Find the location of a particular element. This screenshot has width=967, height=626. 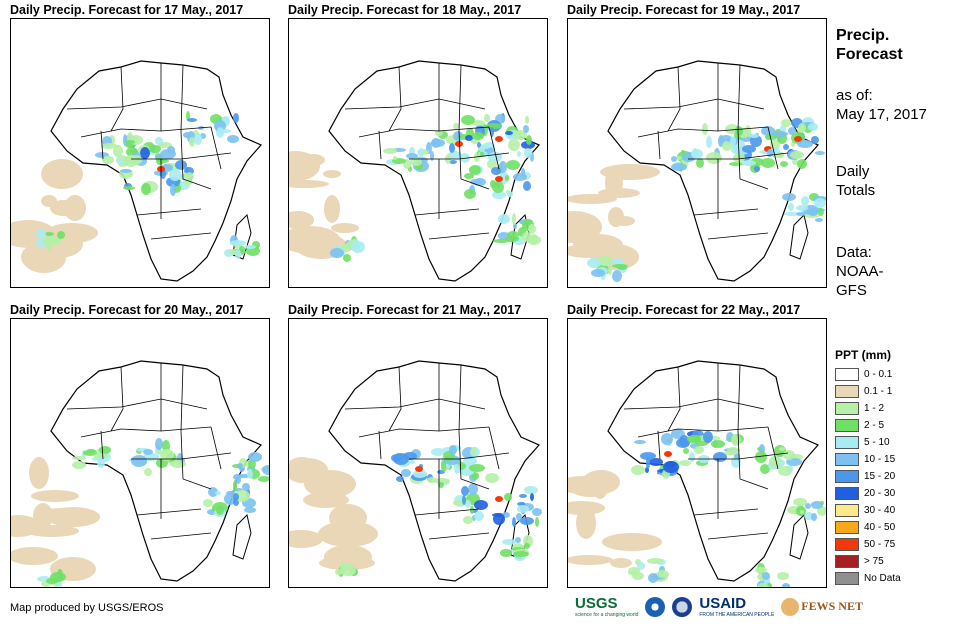

sidebar-title-line2: Forecast is located at coordinates (869, 54).